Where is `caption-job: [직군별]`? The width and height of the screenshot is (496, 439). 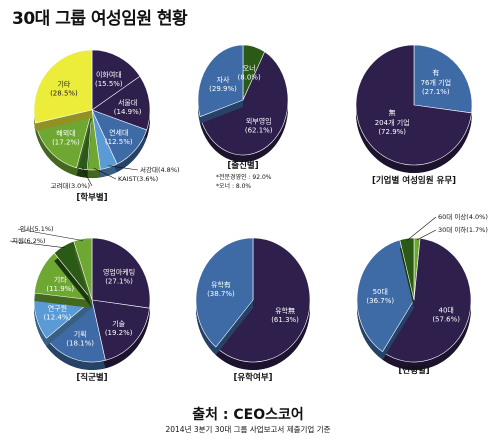 caption-job: [직군별] is located at coordinates (91, 377).